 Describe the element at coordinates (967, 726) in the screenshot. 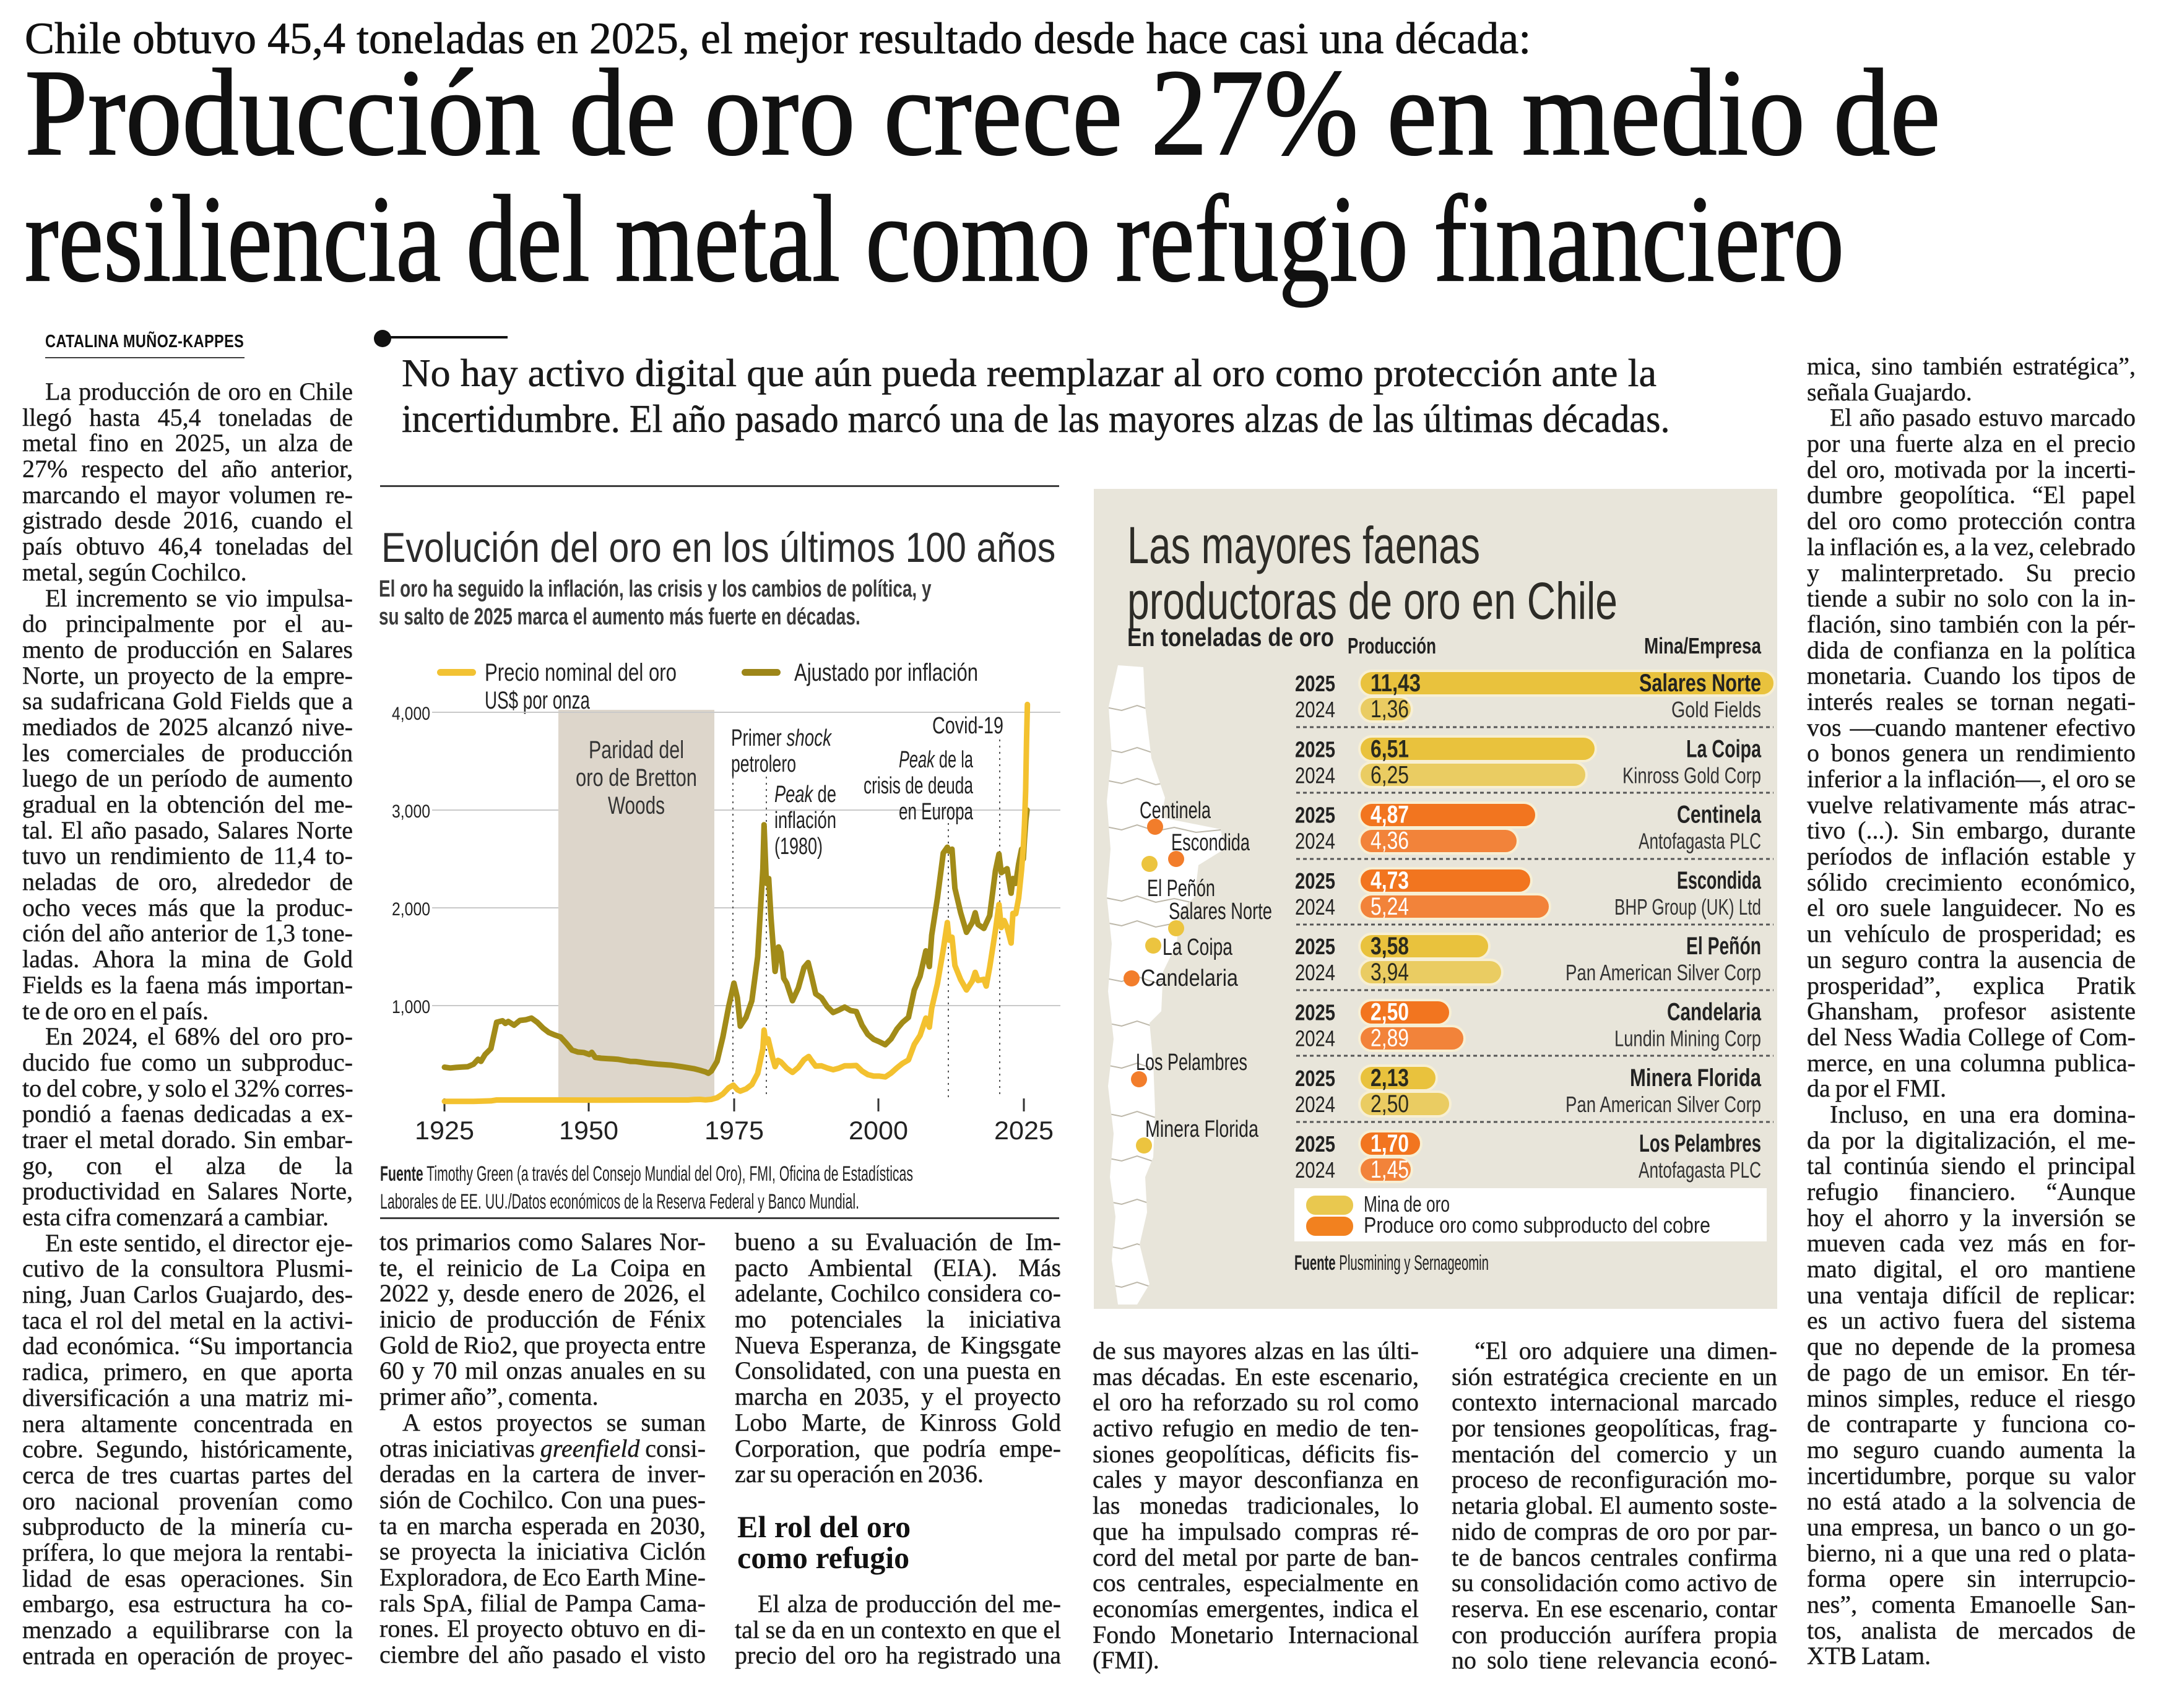

I see `svg-text: Covid-19` at that location.